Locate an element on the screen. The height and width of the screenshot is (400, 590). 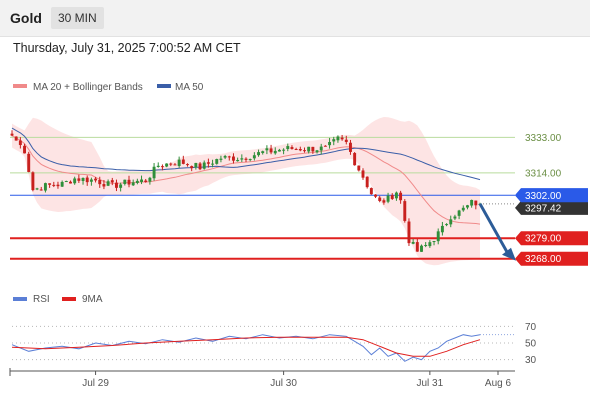
x-tick-Jul 29: Jul 29 is located at coordinates (95, 383).